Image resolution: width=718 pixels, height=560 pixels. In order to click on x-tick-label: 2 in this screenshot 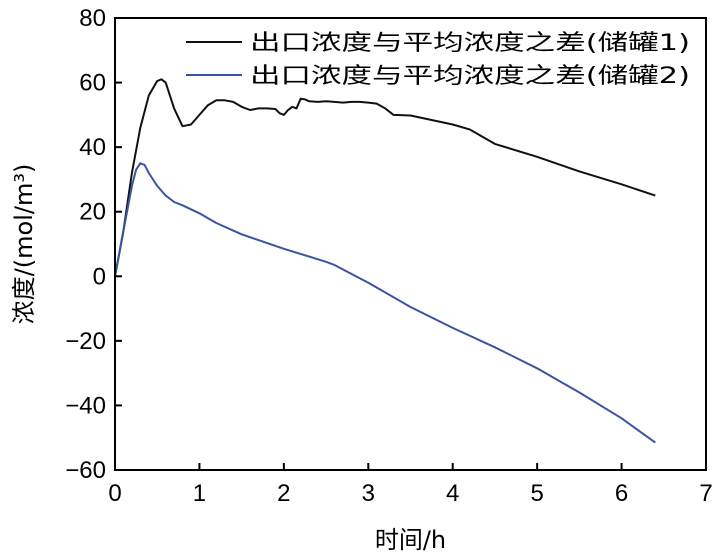, I will do `click(283, 493)`.